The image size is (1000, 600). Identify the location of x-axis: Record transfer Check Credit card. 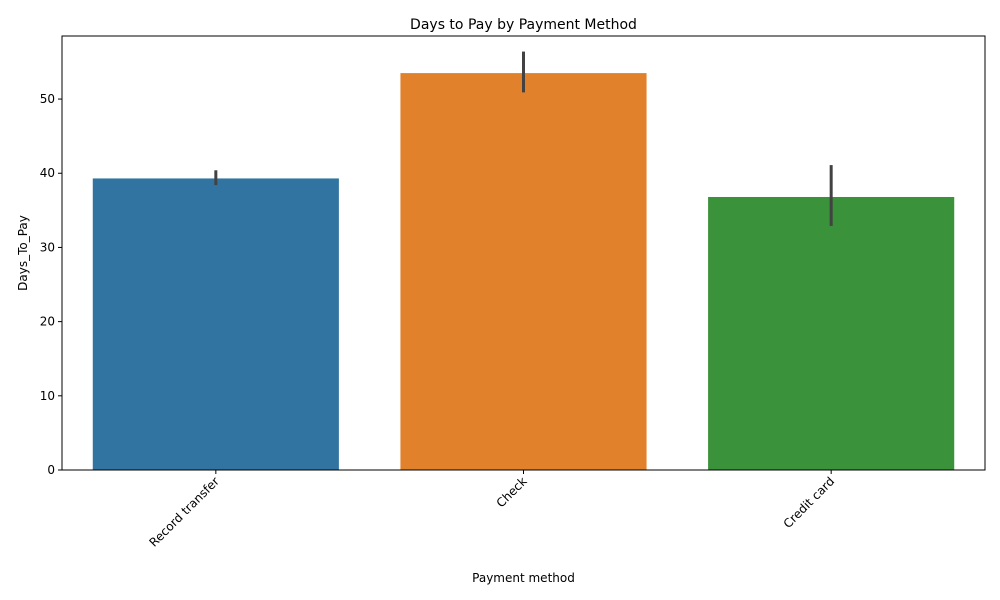
(492, 510).